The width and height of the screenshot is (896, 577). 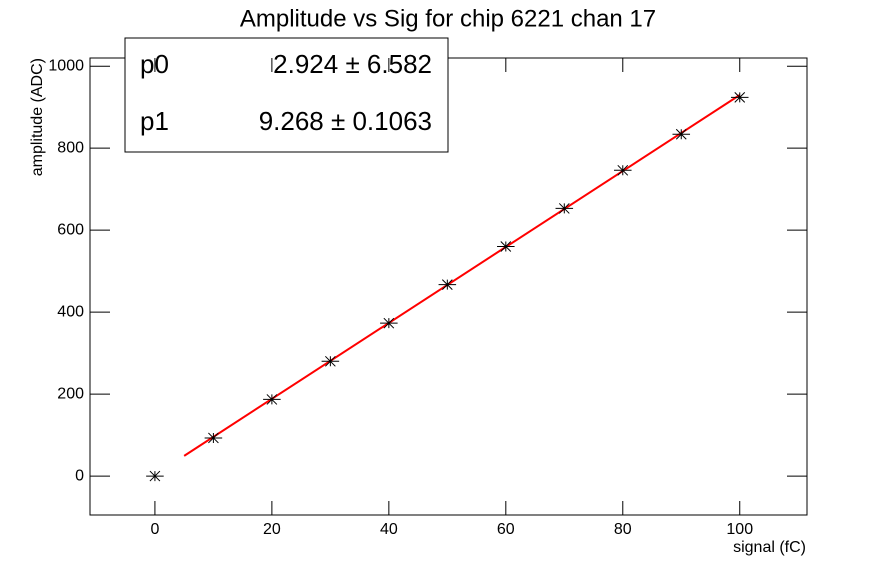 I want to click on y-tick-label: 200, so click(x=70, y=393).